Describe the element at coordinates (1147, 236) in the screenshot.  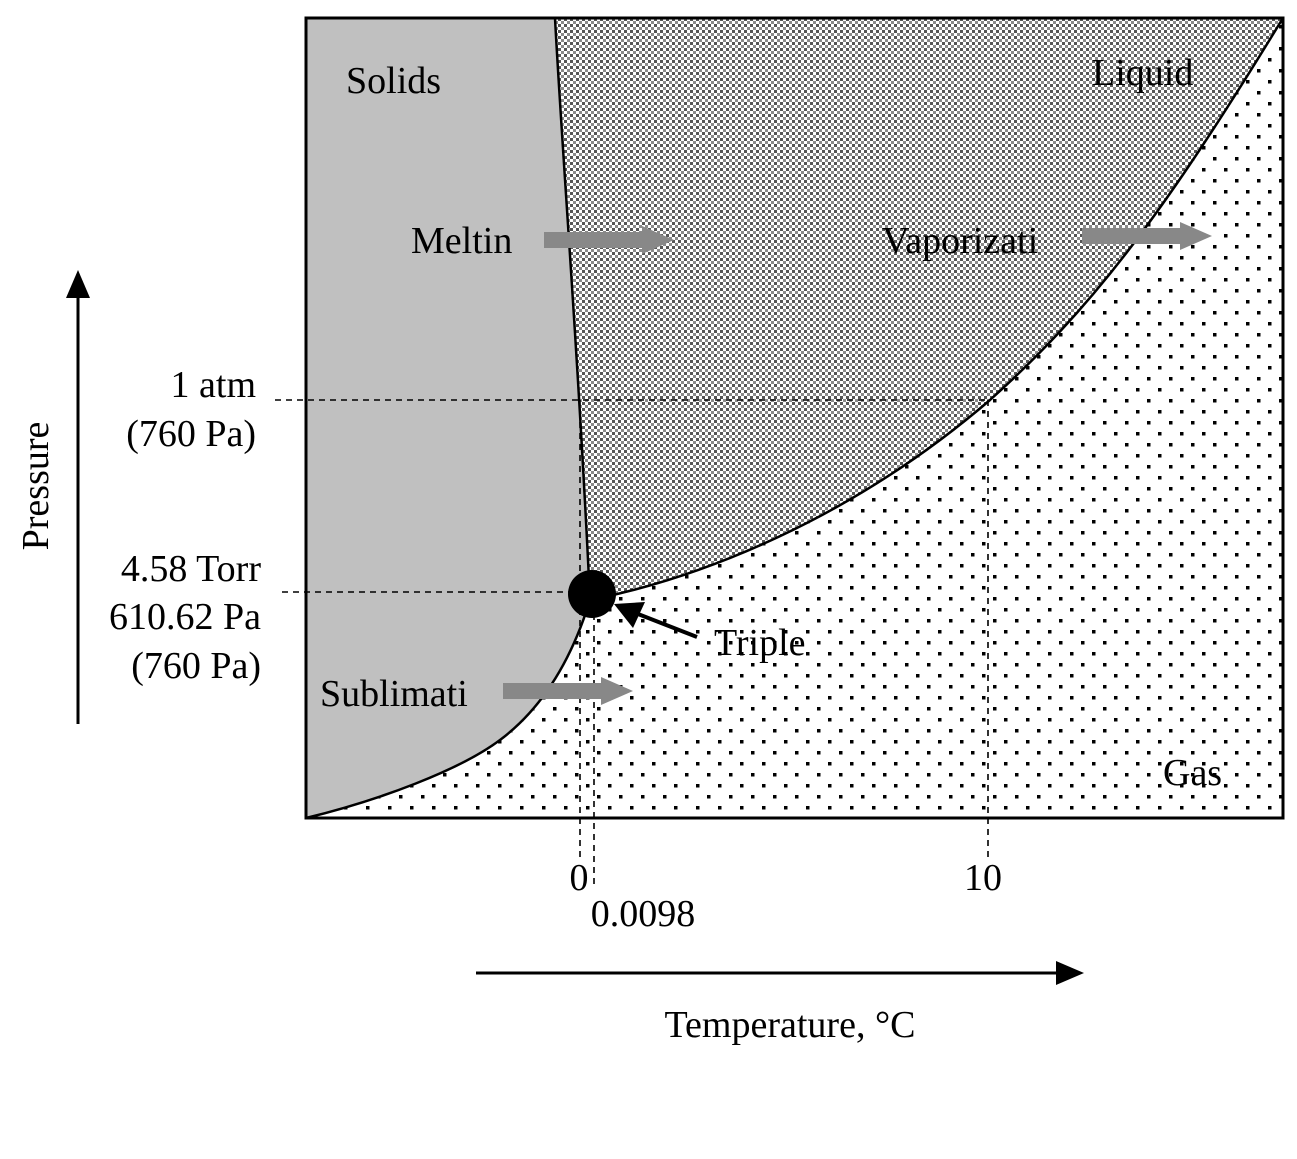
I see `vaporization-arrow` at that location.